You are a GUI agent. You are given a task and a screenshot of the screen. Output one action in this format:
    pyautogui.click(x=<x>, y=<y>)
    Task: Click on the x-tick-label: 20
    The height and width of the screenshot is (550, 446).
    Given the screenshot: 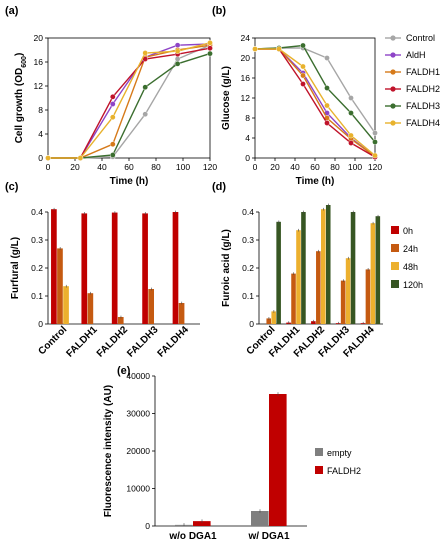 What is the action you would take?
    pyautogui.click(x=75, y=167)
    